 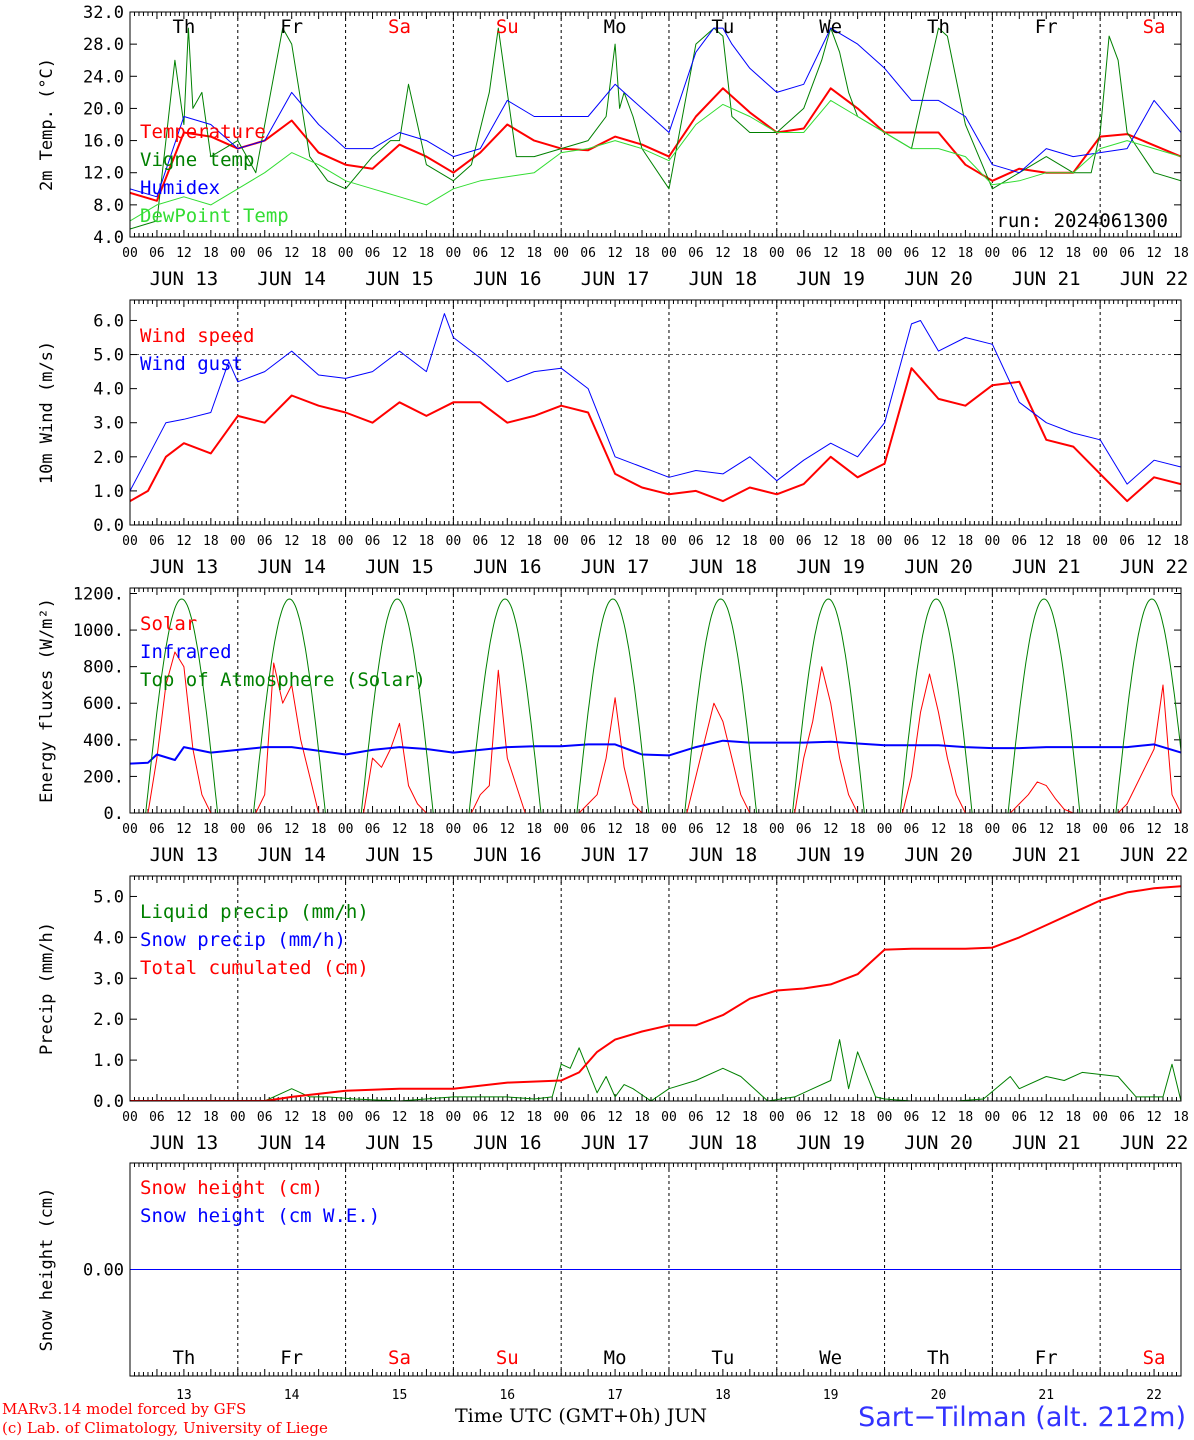 I want to click on day-number: 19, so click(x=831, y=1395).